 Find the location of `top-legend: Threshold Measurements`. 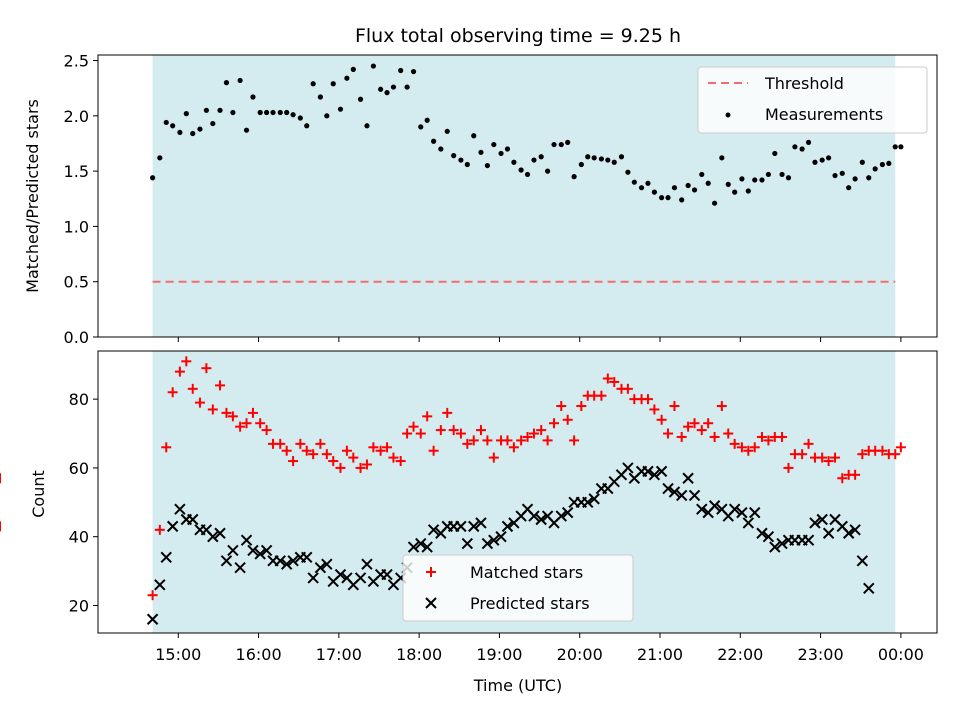

top-legend: Threshold Measurements is located at coordinates (812, 100).